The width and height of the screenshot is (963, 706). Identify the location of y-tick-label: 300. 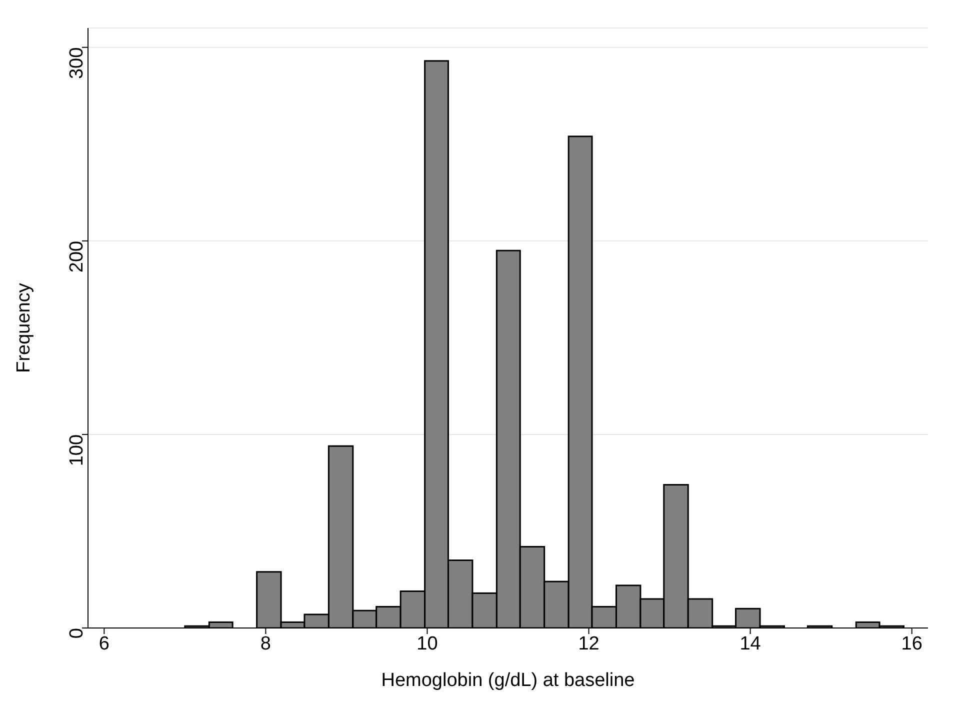
(77, 63).